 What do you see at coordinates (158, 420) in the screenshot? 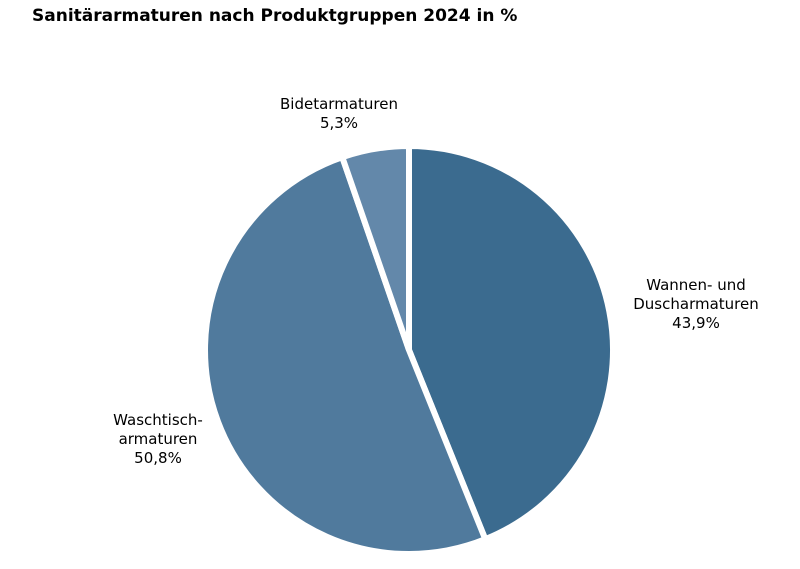
I see `slice-category-label: Waschtisch-` at bounding box center [158, 420].